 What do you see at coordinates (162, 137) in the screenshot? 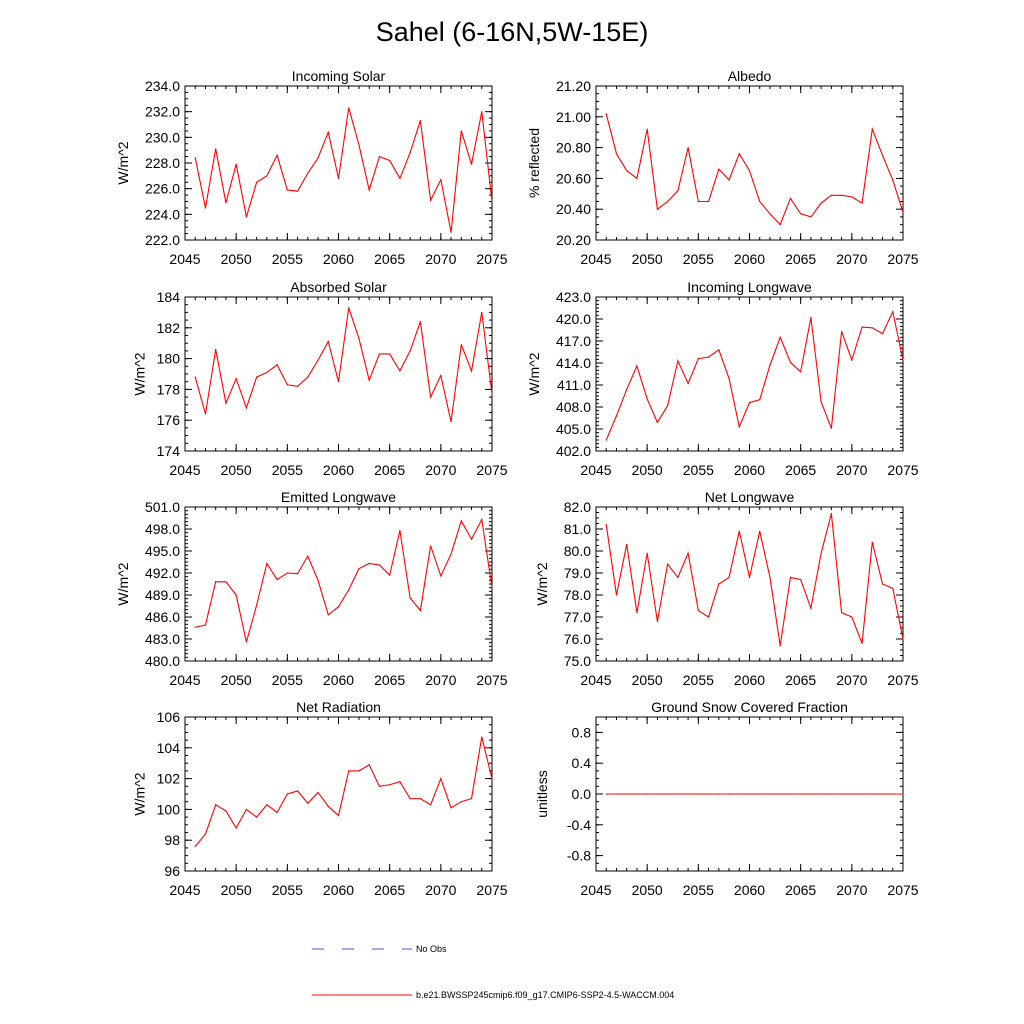
I see `y-tick-label: 230.0` at bounding box center [162, 137].